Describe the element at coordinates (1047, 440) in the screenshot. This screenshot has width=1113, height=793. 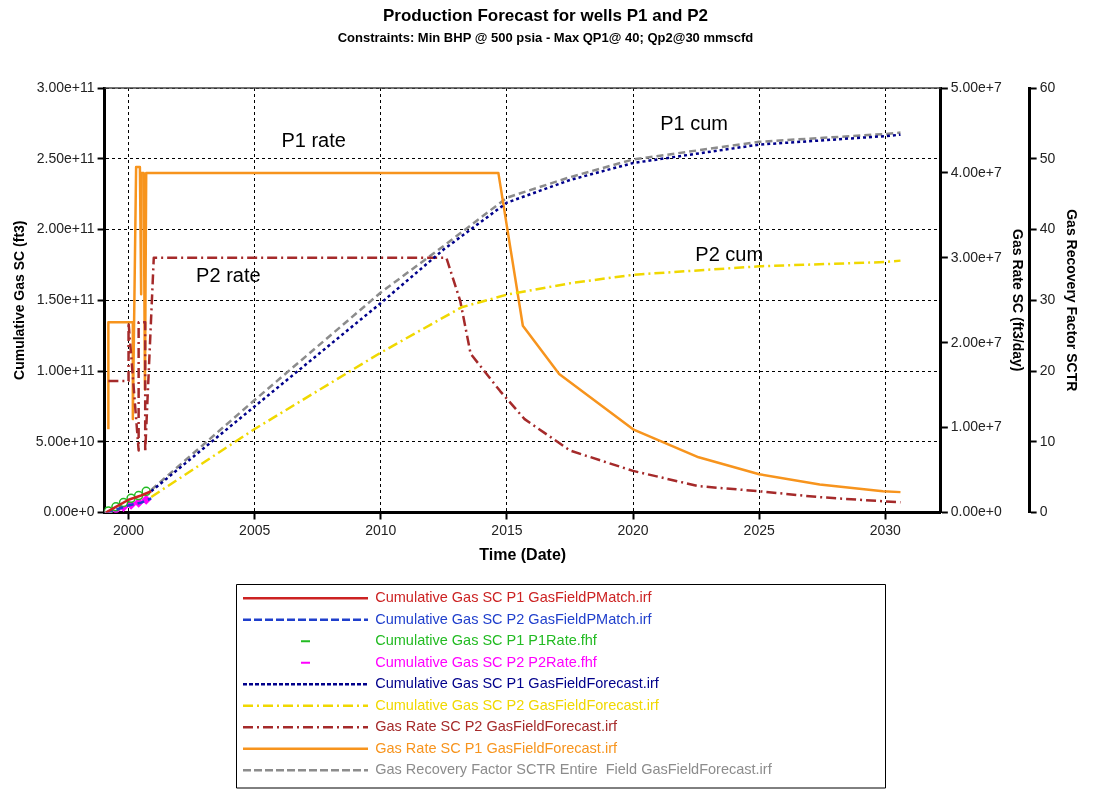
I see `y3-tick-label: 10` at that location.